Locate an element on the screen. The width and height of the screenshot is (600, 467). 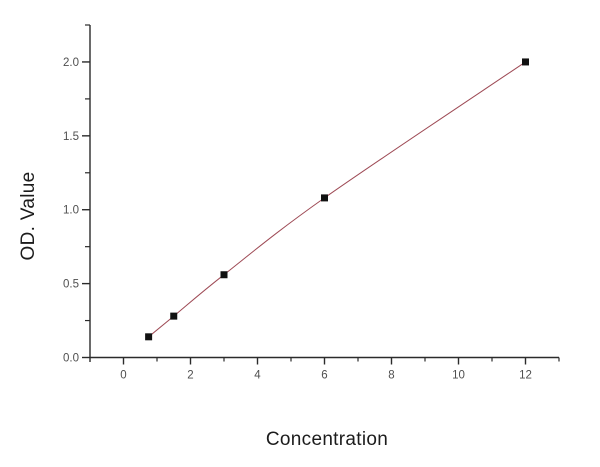
y-tick-label: 0.0 is located at coordinates (71, 359).